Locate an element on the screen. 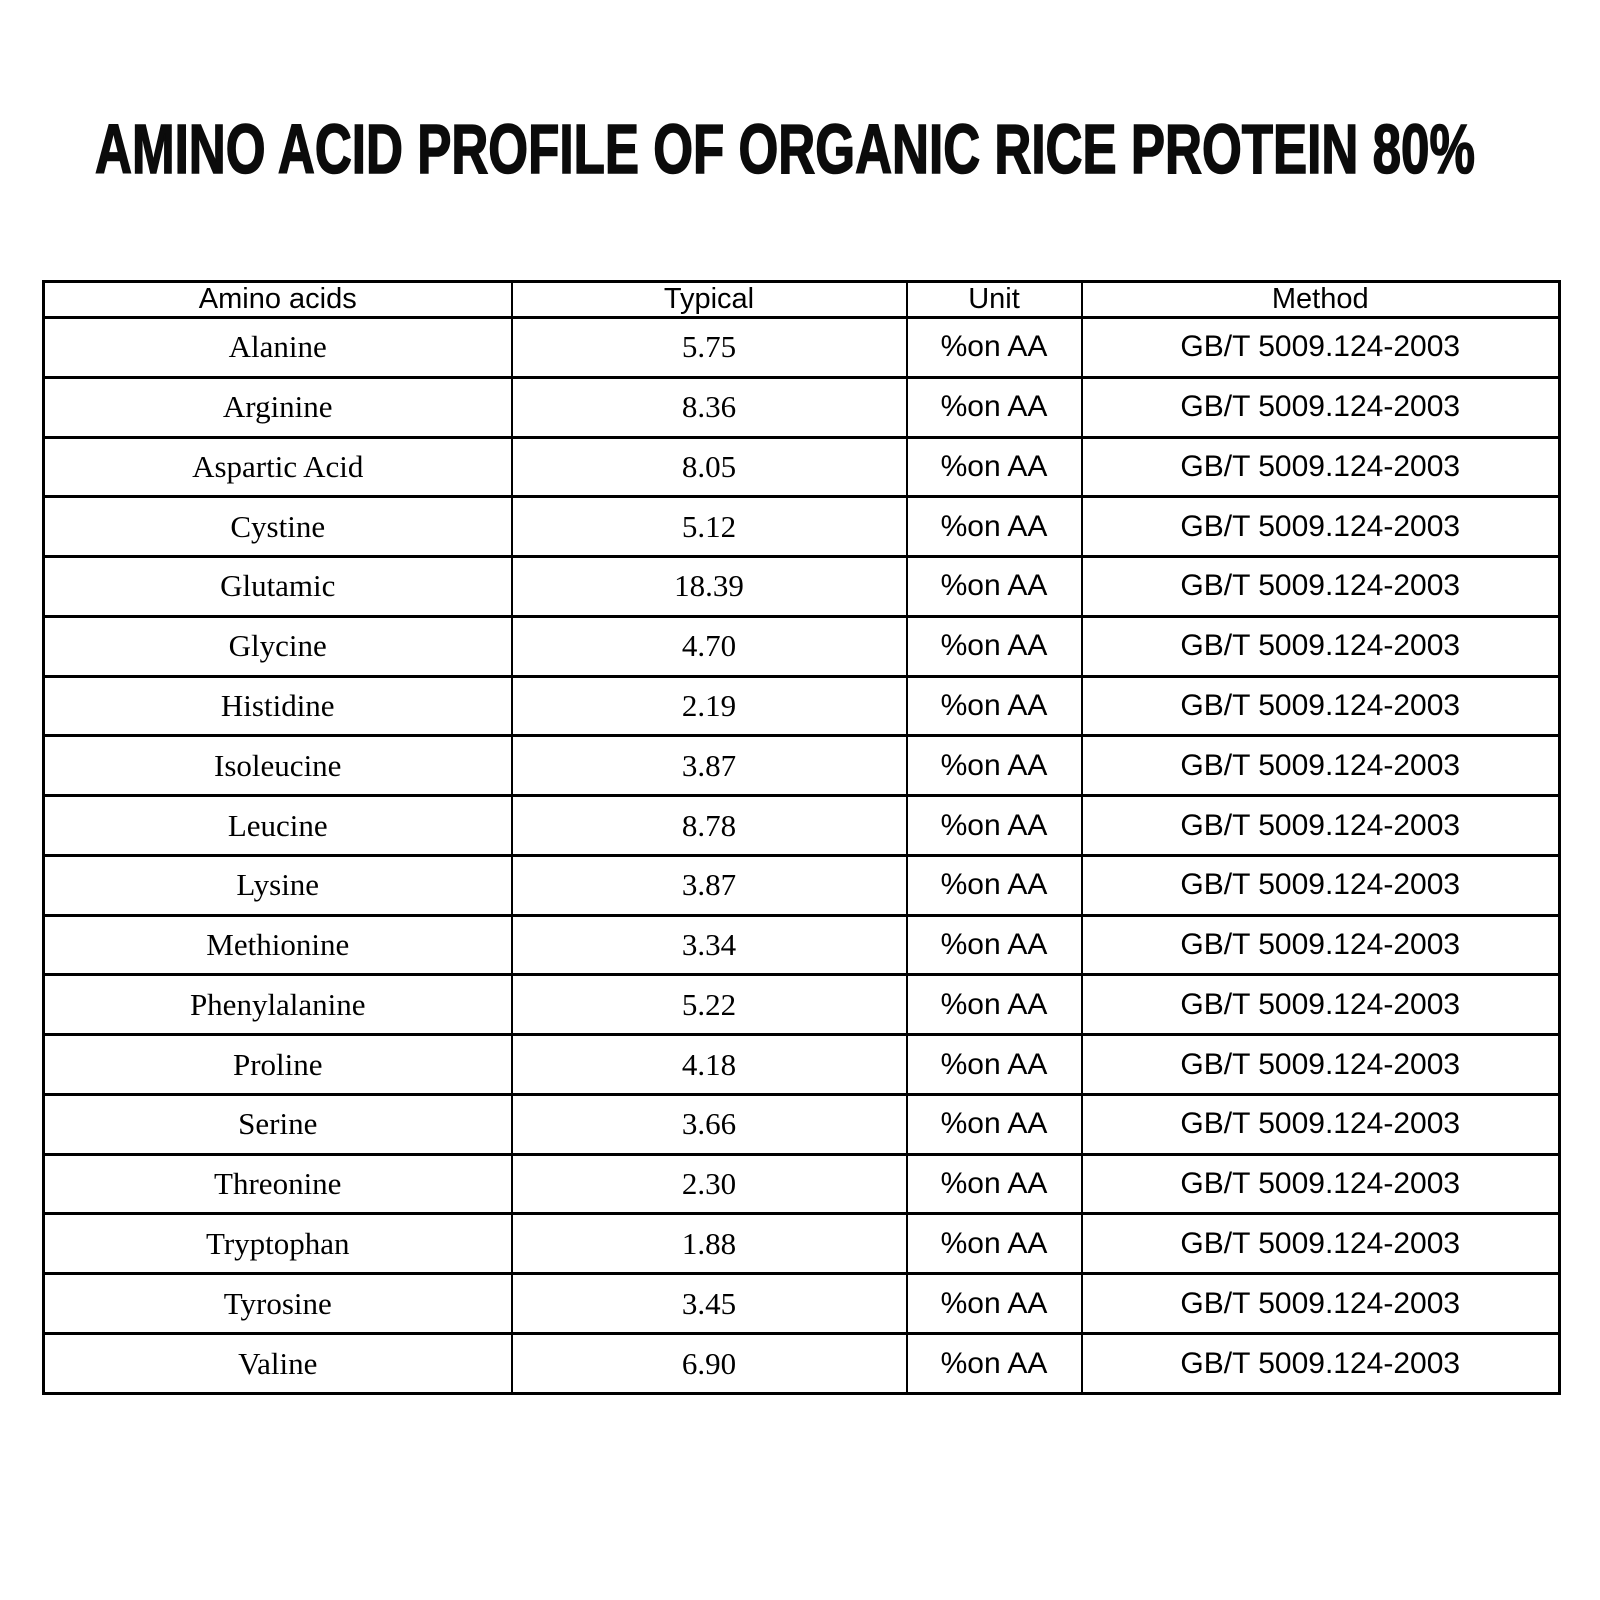 This screenshot has width=1600, height=1600. amino-acid-name-cell: Glutamic is located at coordinates (277, 586).